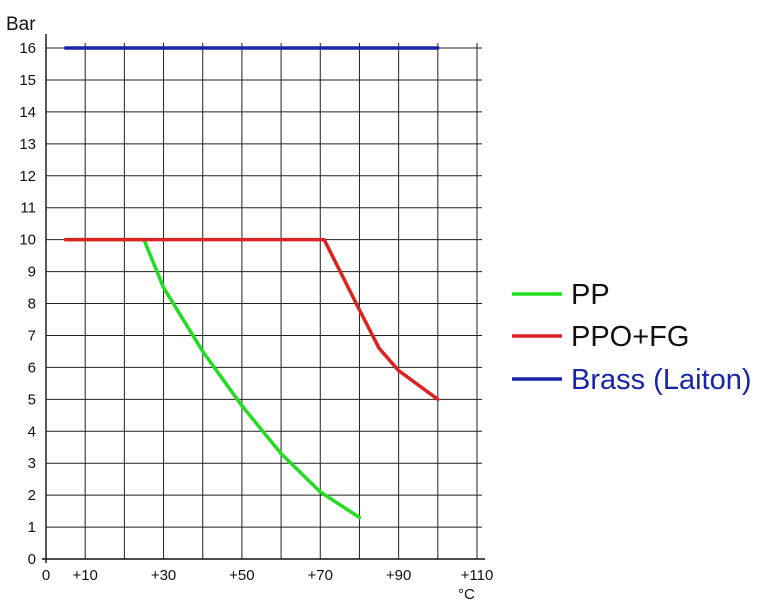 The image size is (771, 608). I want to click on y-tick-label: 16, so click(27, 48).